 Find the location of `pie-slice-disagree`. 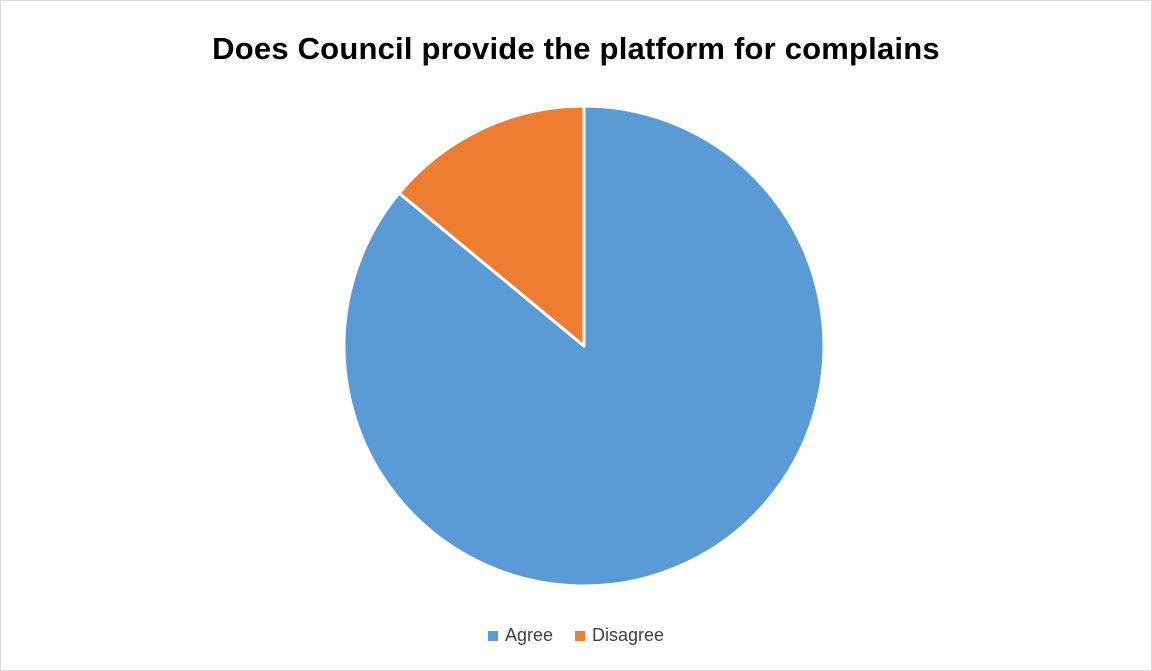

pie-slice-disagree is located at coordinates (491, 226).